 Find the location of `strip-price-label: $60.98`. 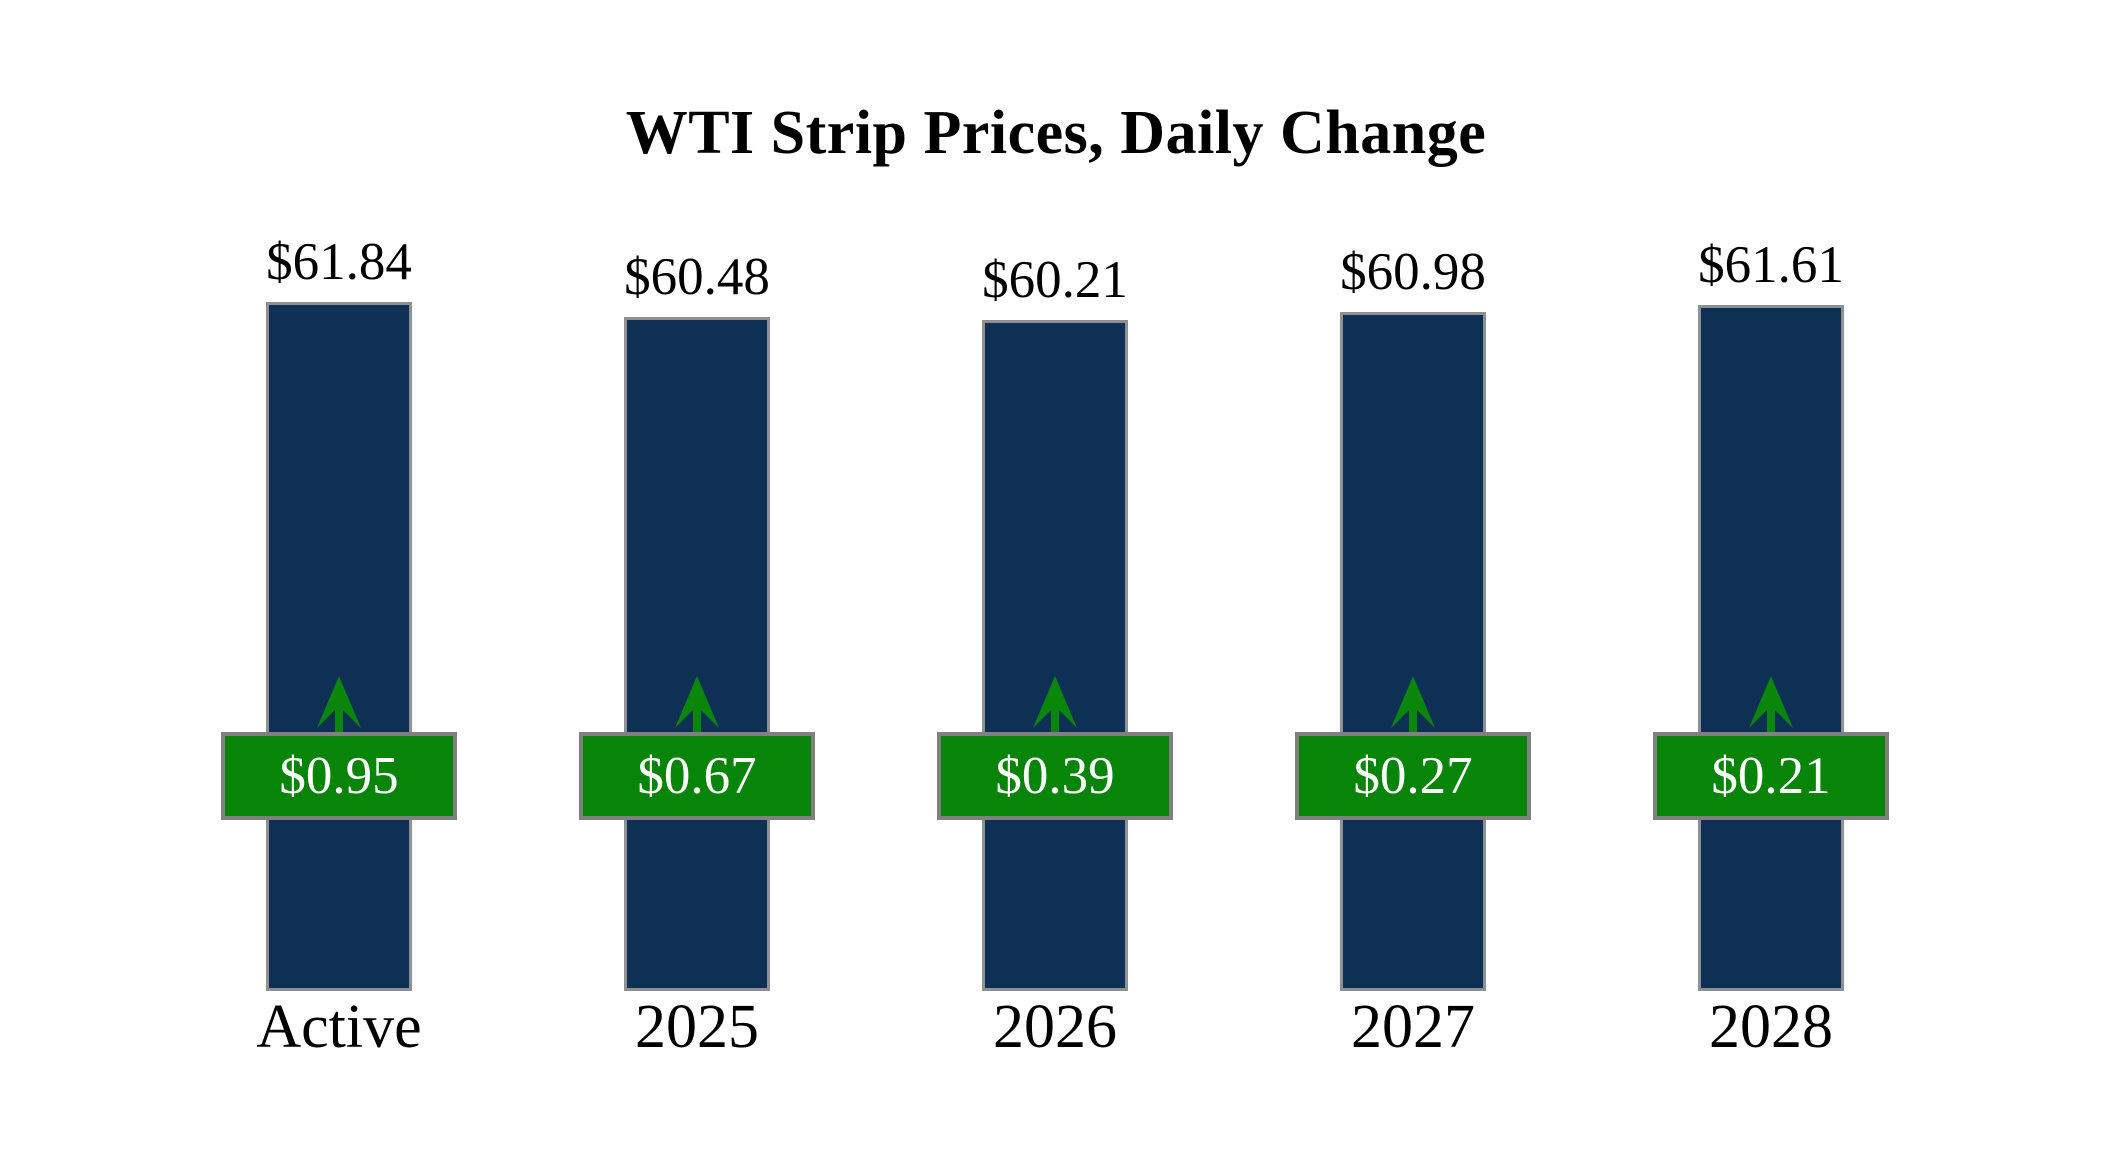

strip-price-label: $60.98 is located at coordinates (1413, 272).